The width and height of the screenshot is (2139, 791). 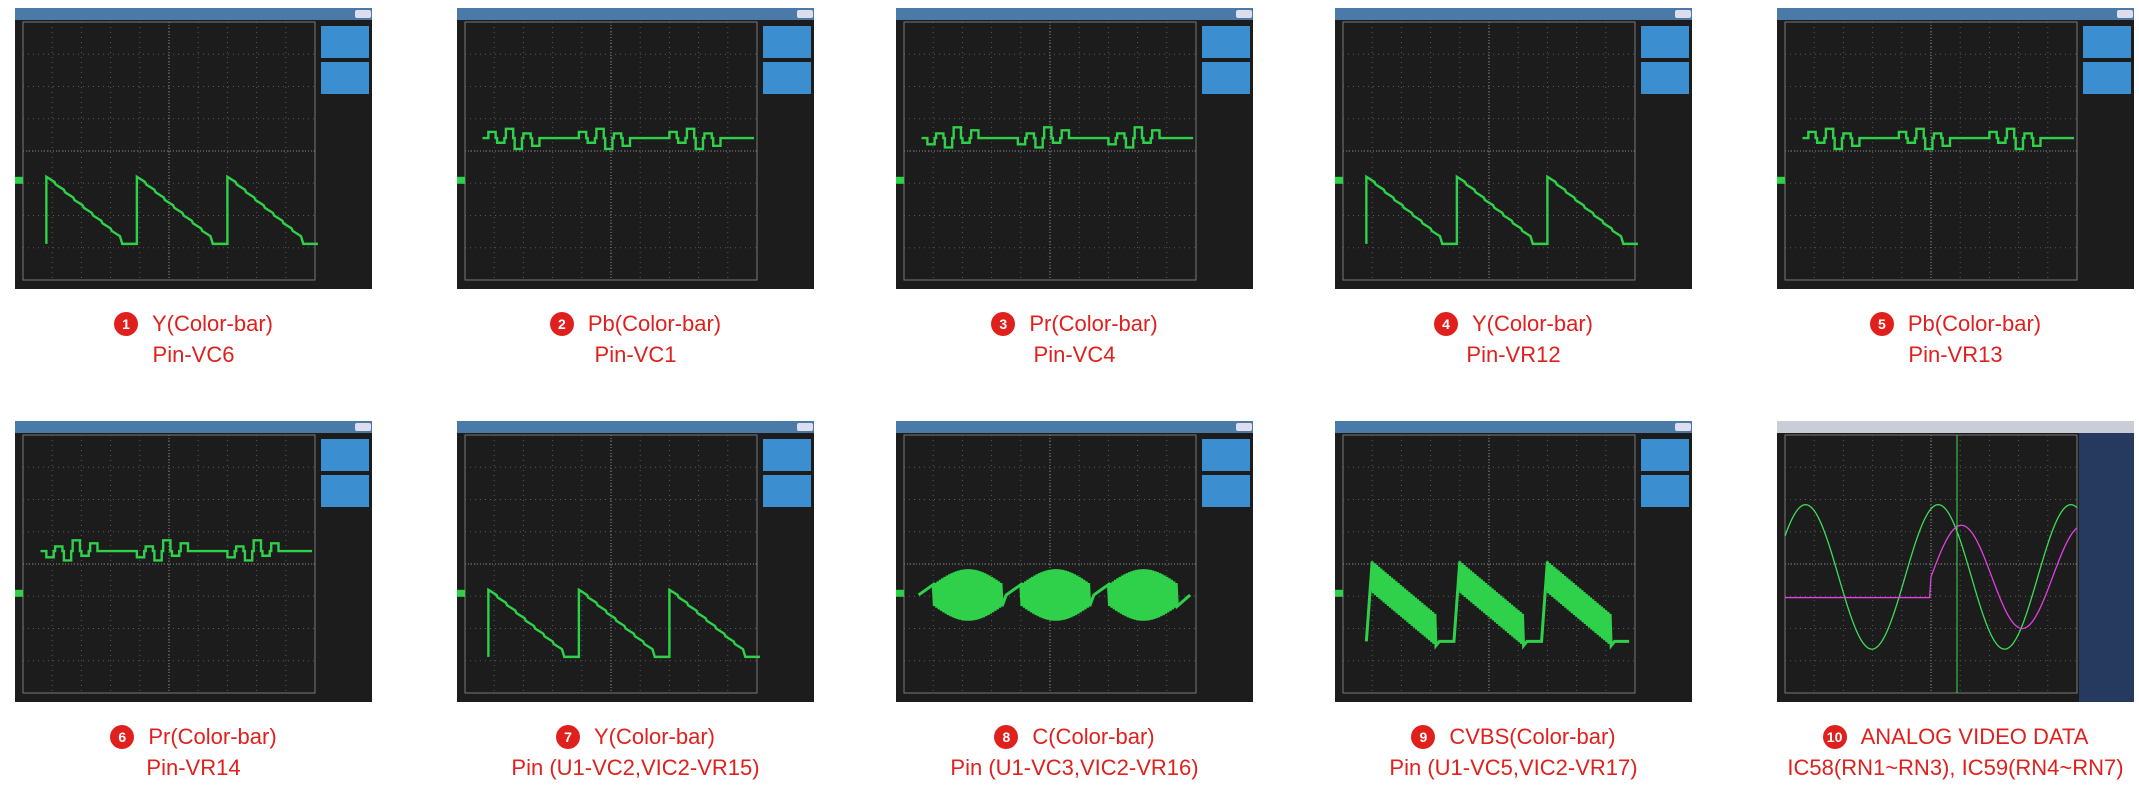 What do you see at coordinates (1006, 737) in the screenshot?
I see `number-badge: 8` at bounding box center [1006, 737].